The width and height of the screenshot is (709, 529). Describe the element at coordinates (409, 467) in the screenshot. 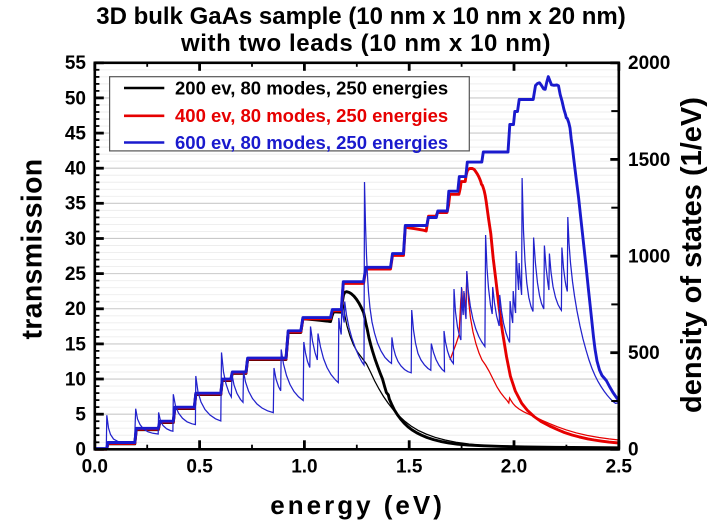

I see `svg-text: 1.5` at that location.